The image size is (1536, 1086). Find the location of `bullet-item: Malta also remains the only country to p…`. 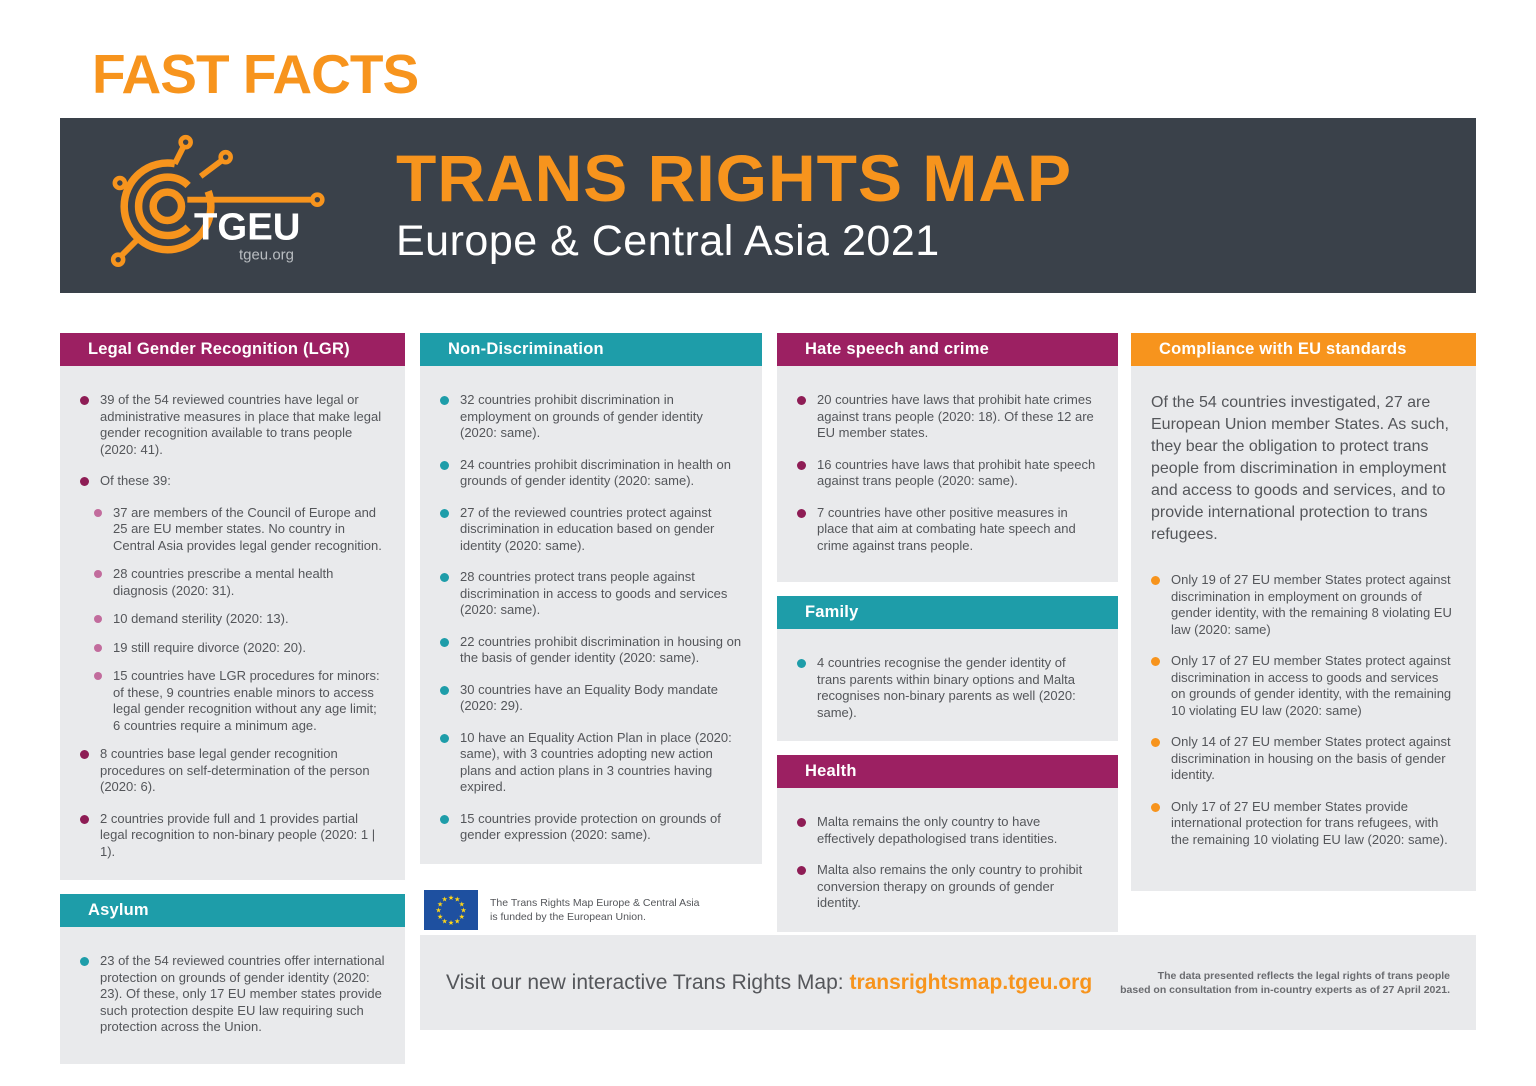

bullet-item: Malta also remains the only country to p… is located at coordinates (947, 887).